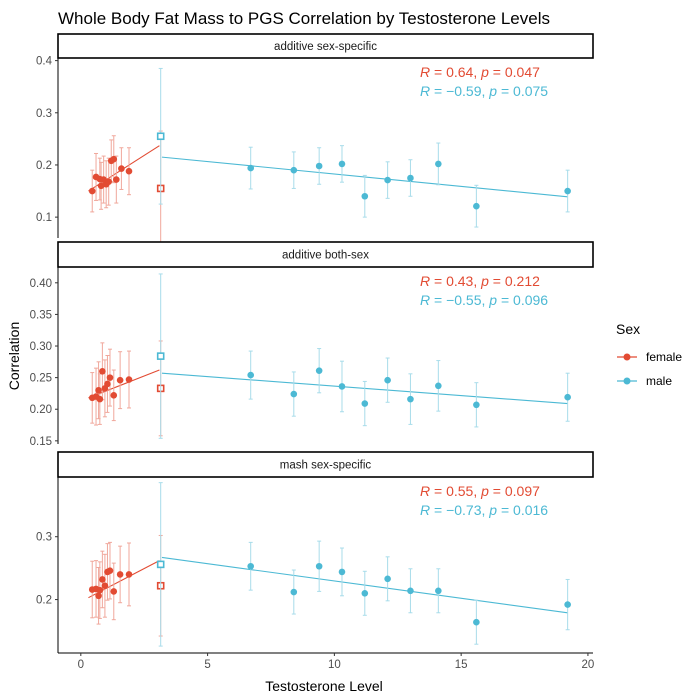 Image resolution: width=700 pixels, height=700 pixels. I want to click on y-tick-label: 0.4, so click(44, 62).